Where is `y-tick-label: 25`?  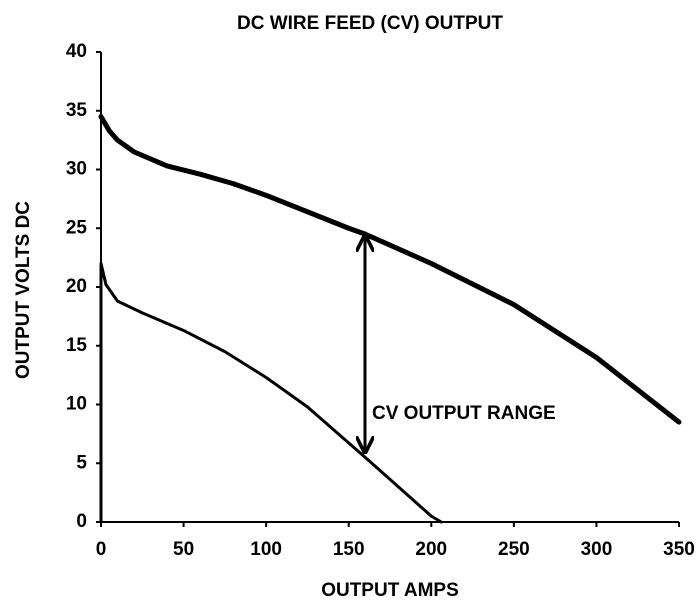
y-tick-label: 25 is located at coordinates (77, 227).